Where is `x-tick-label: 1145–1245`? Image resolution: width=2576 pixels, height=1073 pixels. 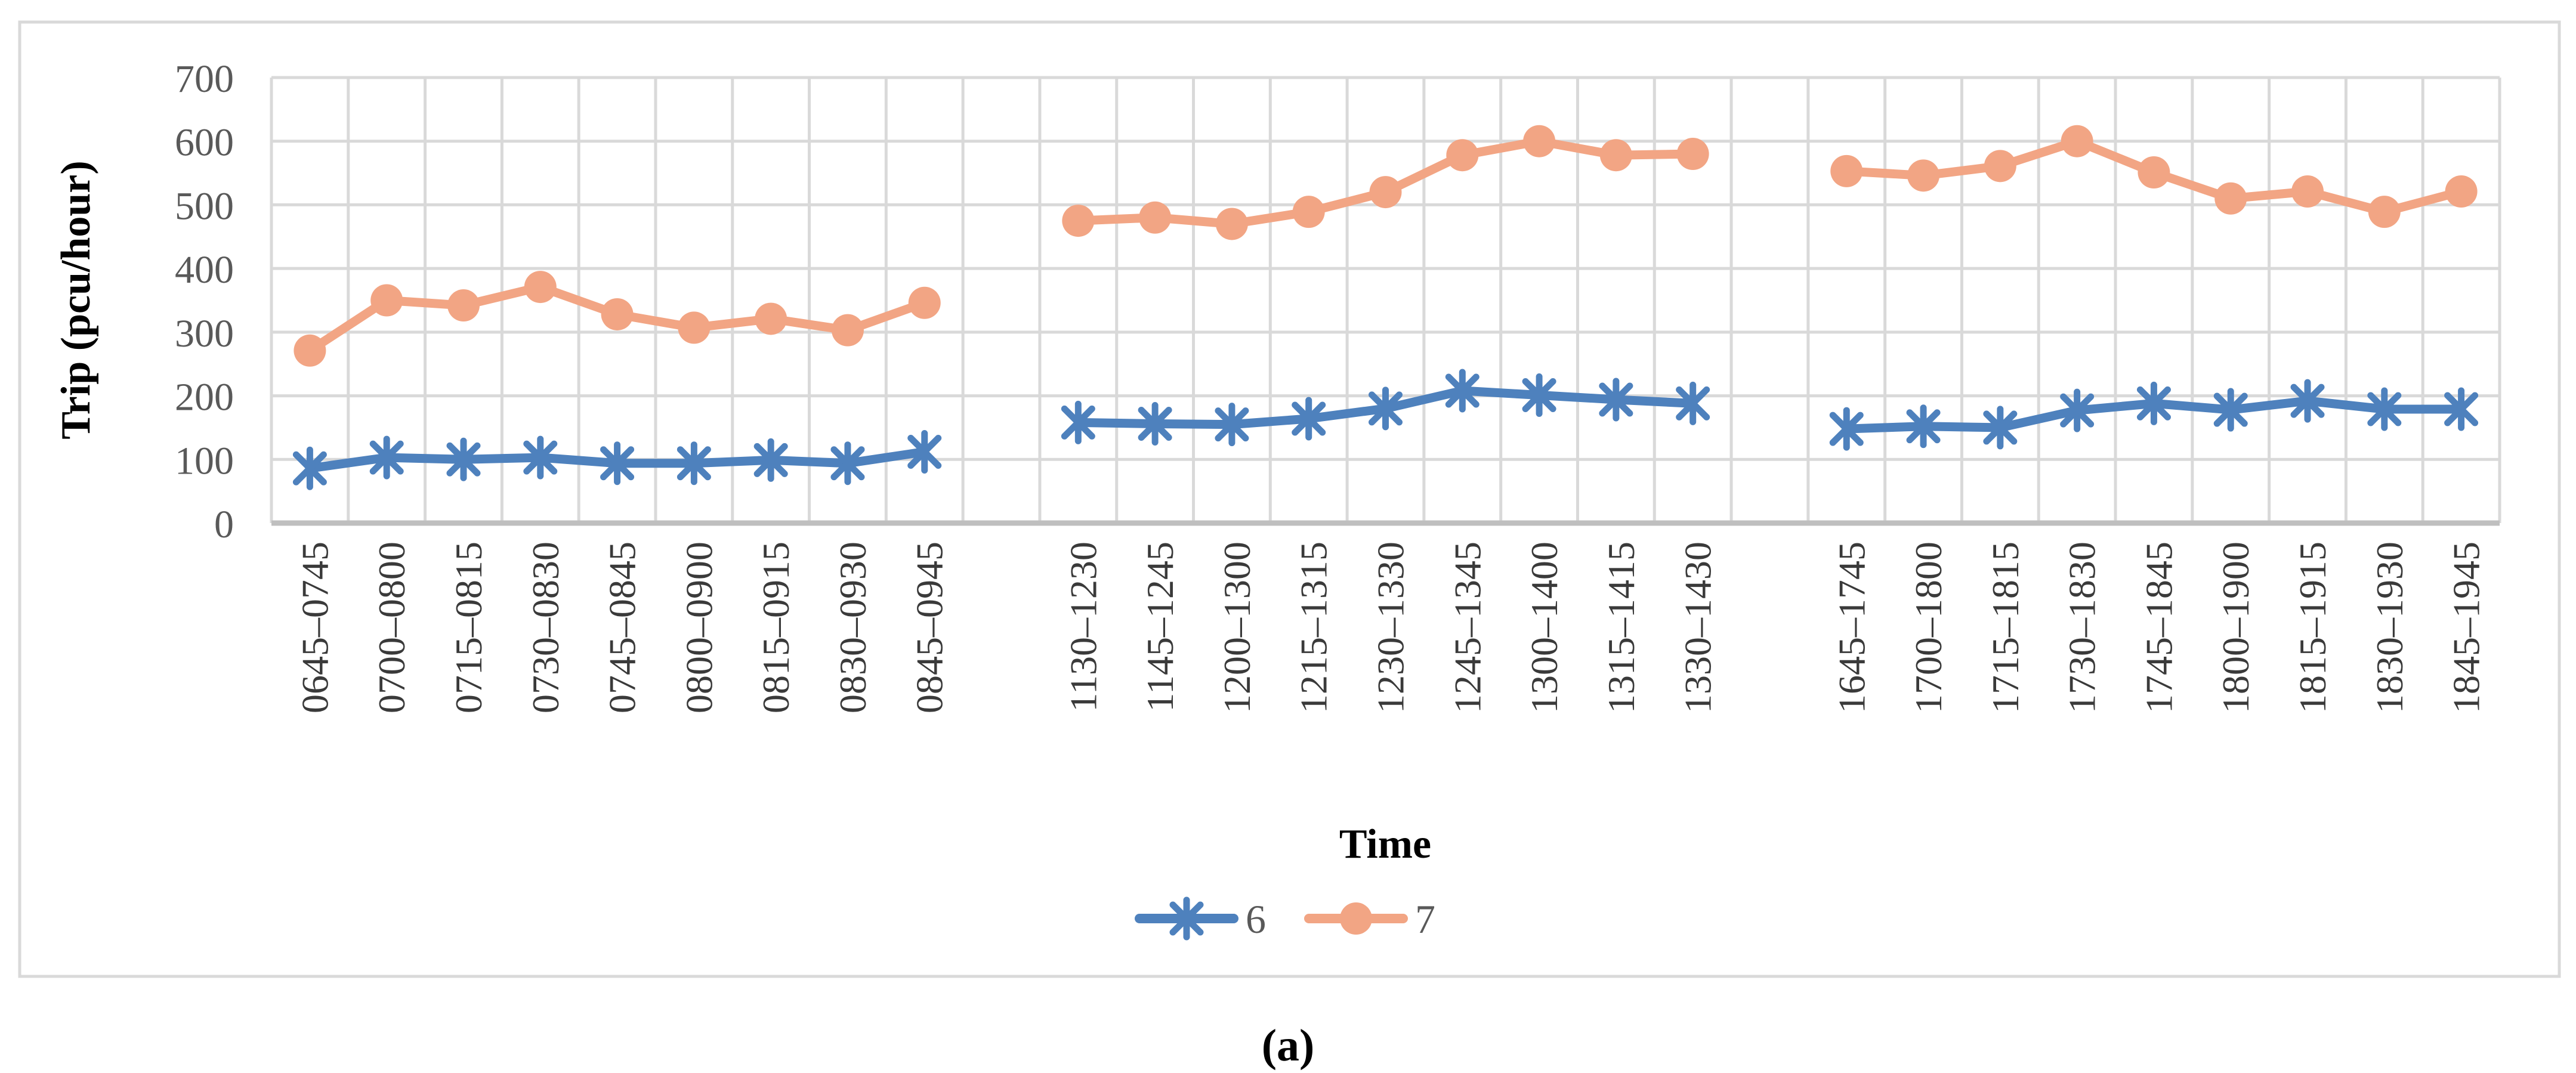 x-tick-label: 1145–1245 is located at coordinates (1160, 627).